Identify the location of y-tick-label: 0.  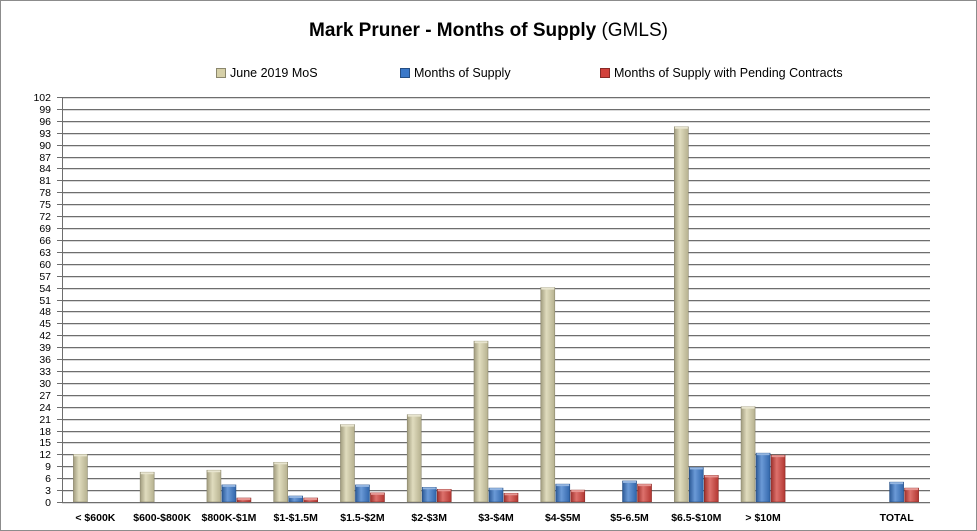
(48, 503).